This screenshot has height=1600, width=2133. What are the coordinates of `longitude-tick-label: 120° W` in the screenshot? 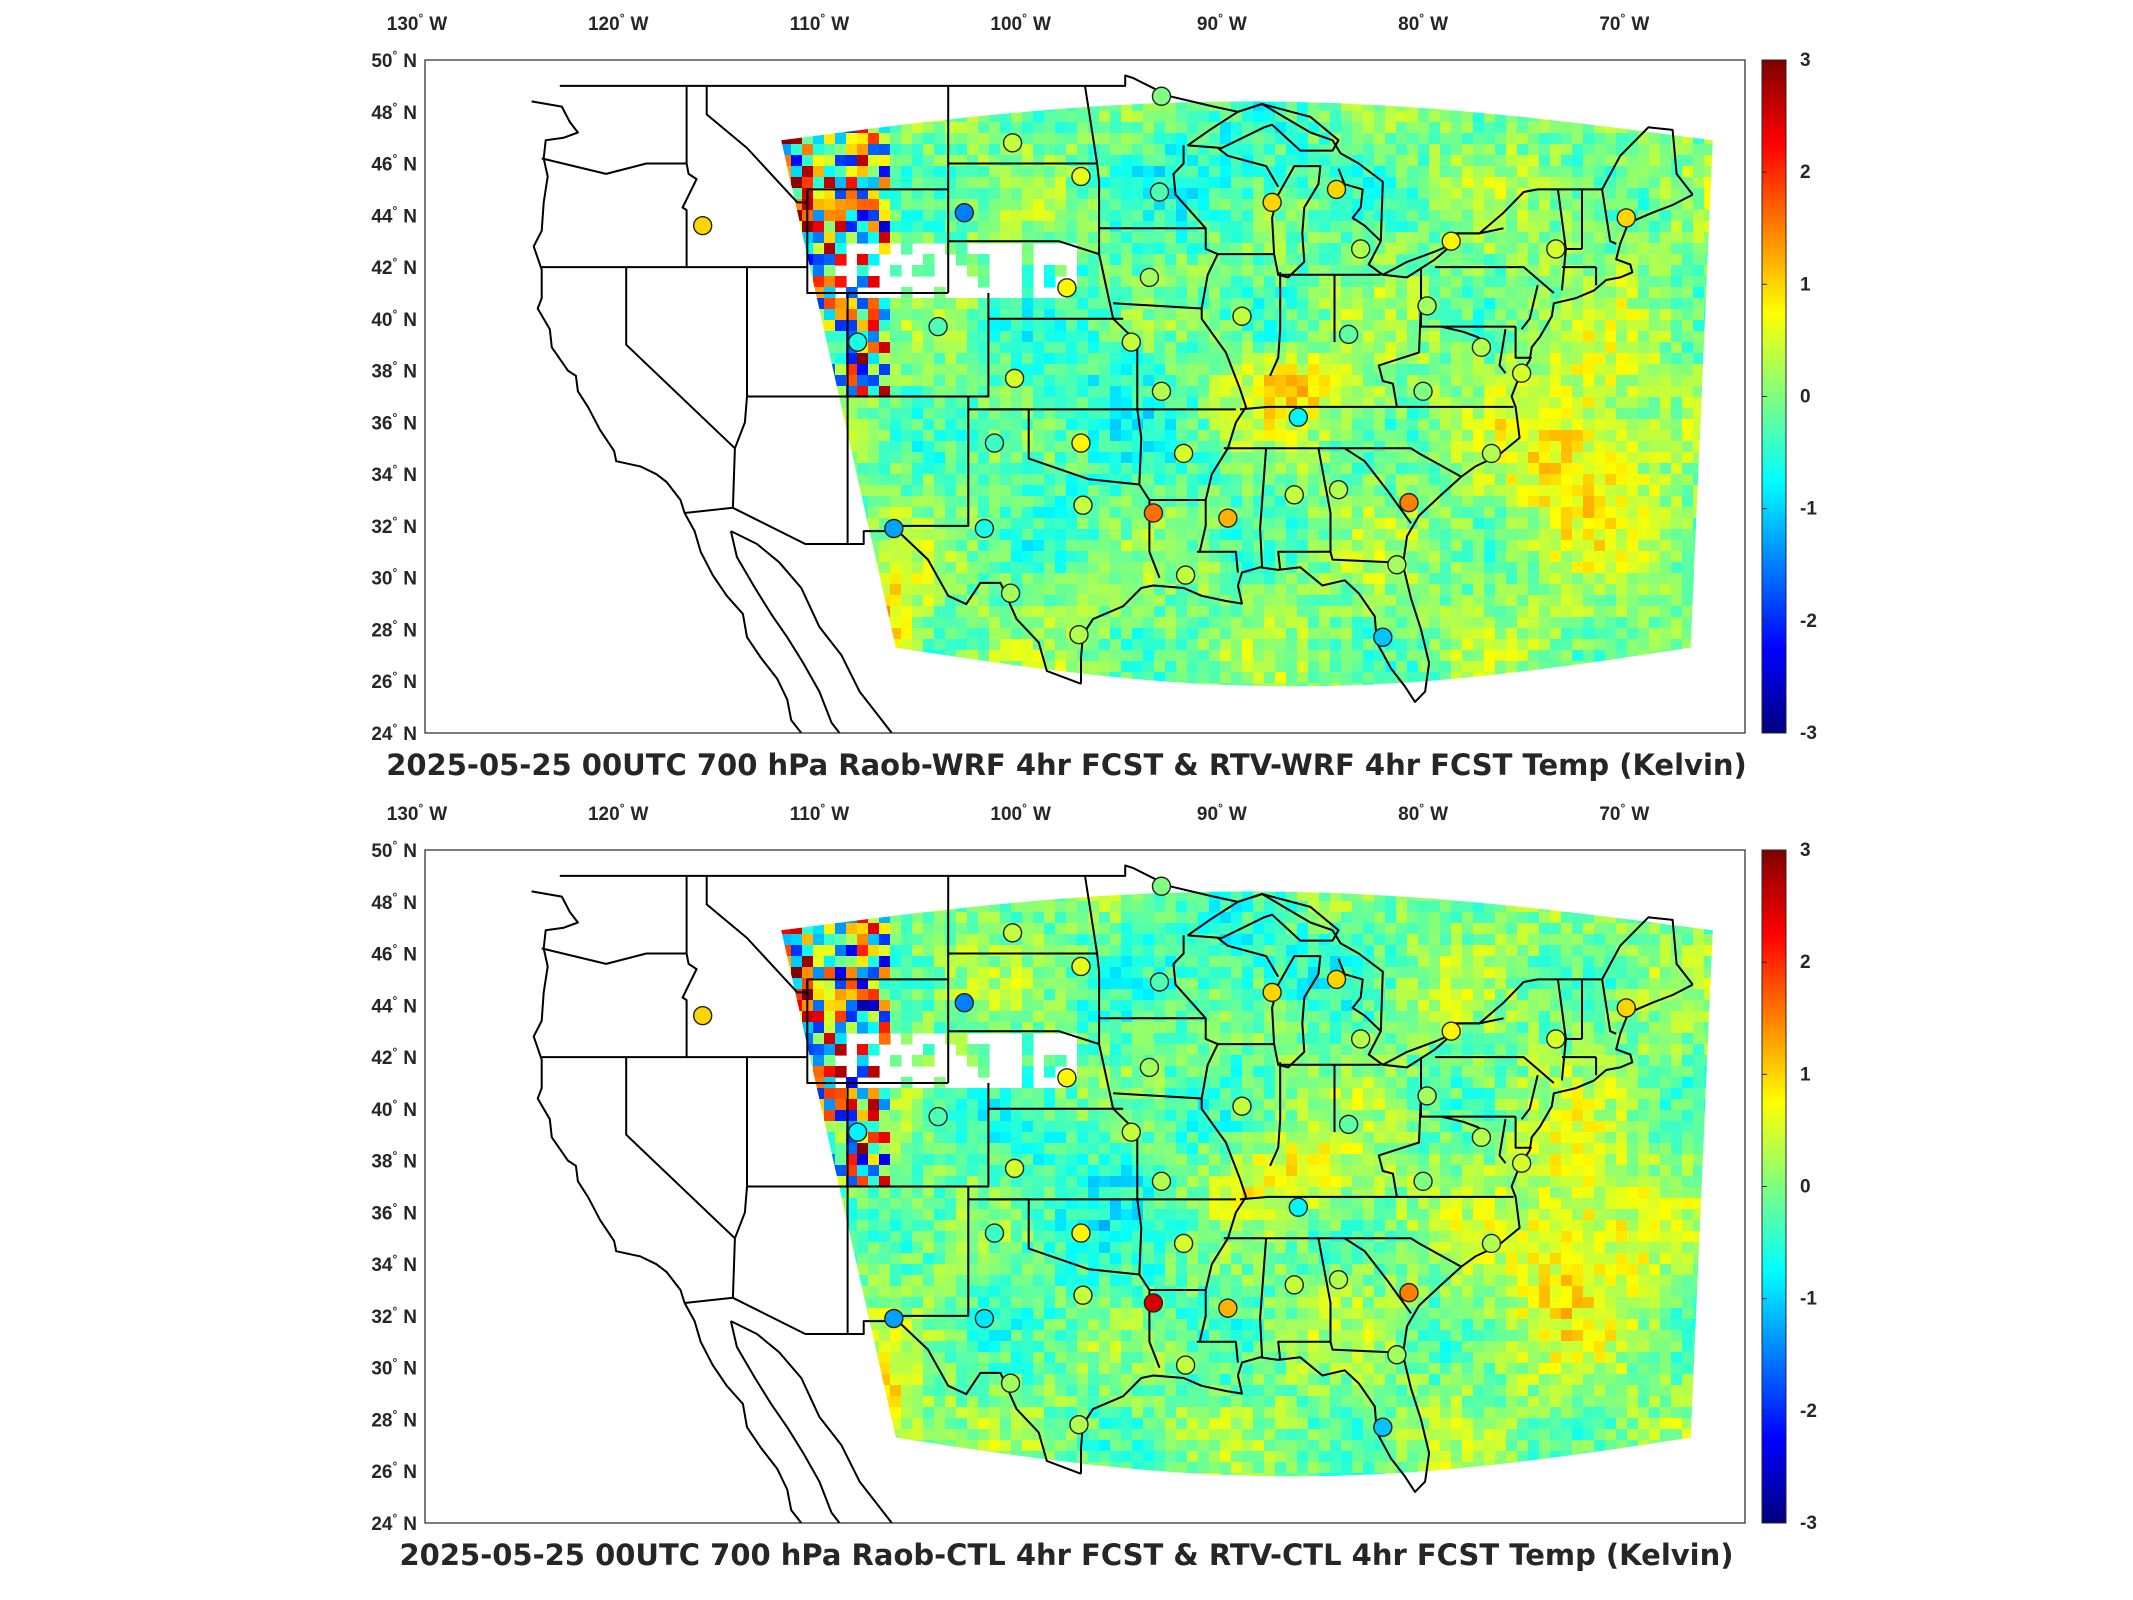 It's located at (618, 23).